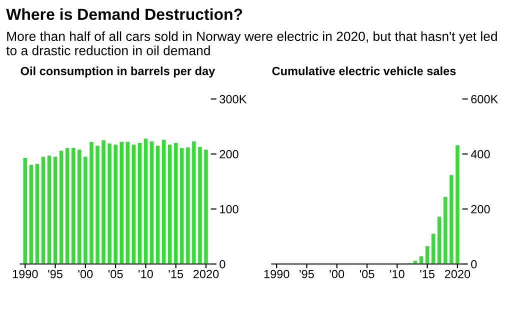  Describe the element at coordinates (233, 99) in the screenshot. I see `y-tick-label: 300K` at that location.